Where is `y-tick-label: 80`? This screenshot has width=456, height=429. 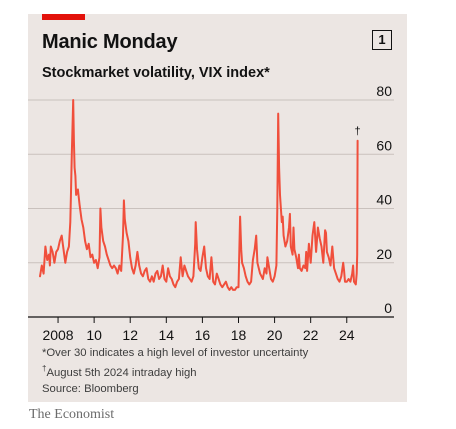
y-tick-label: 80 is located at coordinates (384, 91).